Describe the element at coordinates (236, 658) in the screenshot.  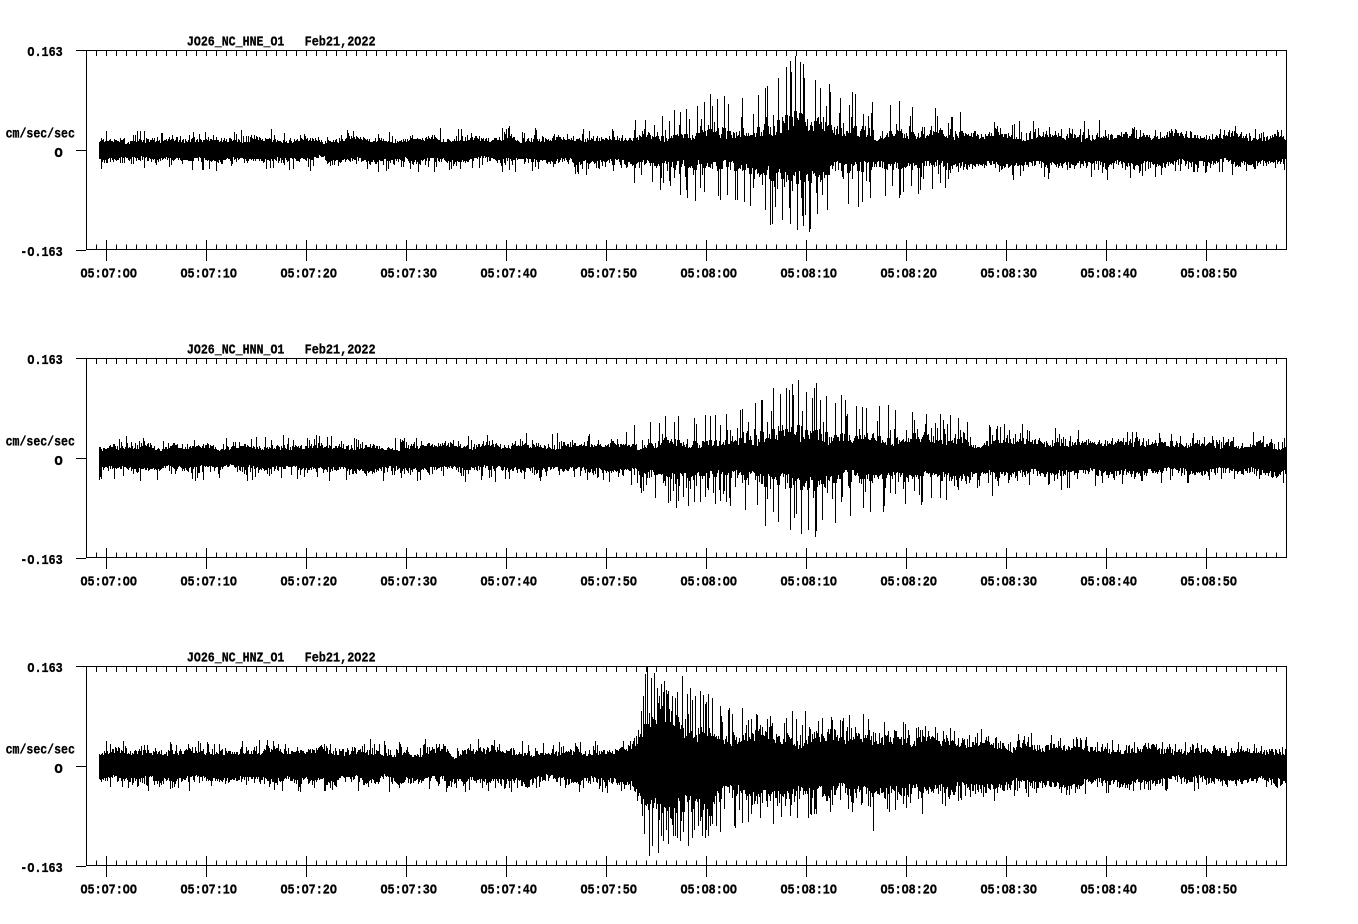
I see `svg-text: JO26_NC_HNZ_O1` at that location.